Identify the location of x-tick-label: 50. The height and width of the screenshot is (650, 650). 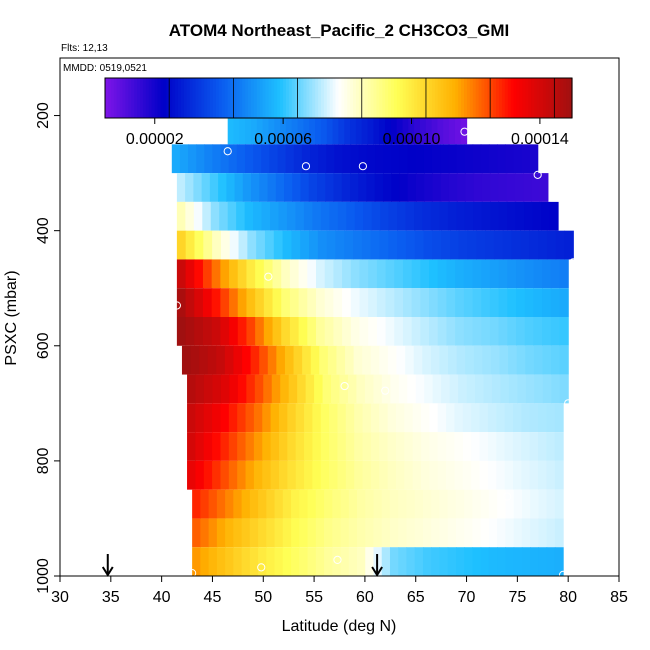
(263, 597).